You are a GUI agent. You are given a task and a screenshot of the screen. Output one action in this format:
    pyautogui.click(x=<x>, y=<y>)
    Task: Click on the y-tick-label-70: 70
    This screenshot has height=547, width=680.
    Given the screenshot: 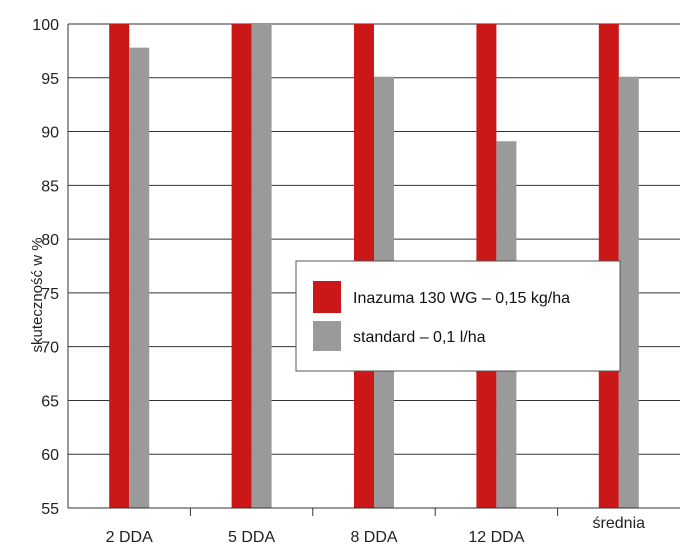 What is the action you would take?
    pyautogui.click(x=50, y=348)
    